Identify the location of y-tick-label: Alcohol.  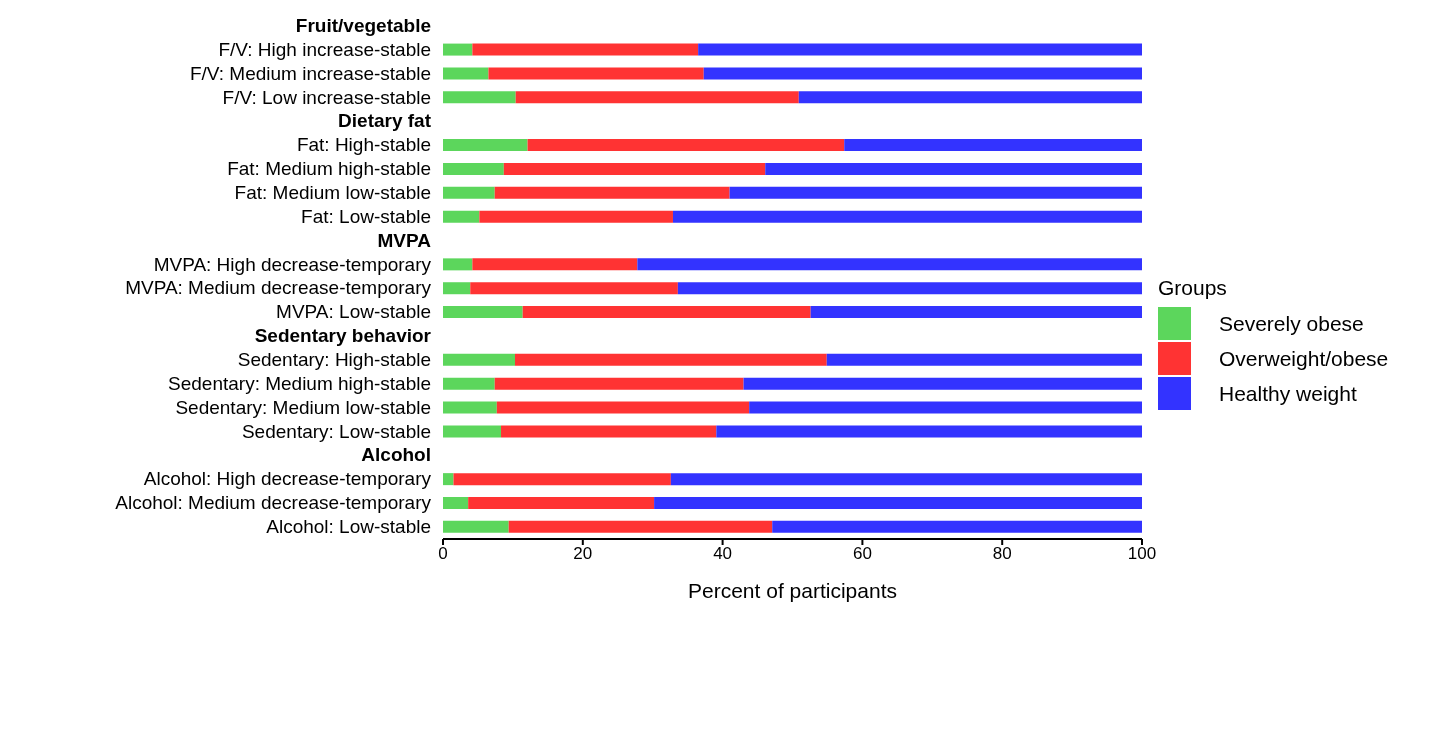
(396, 455).